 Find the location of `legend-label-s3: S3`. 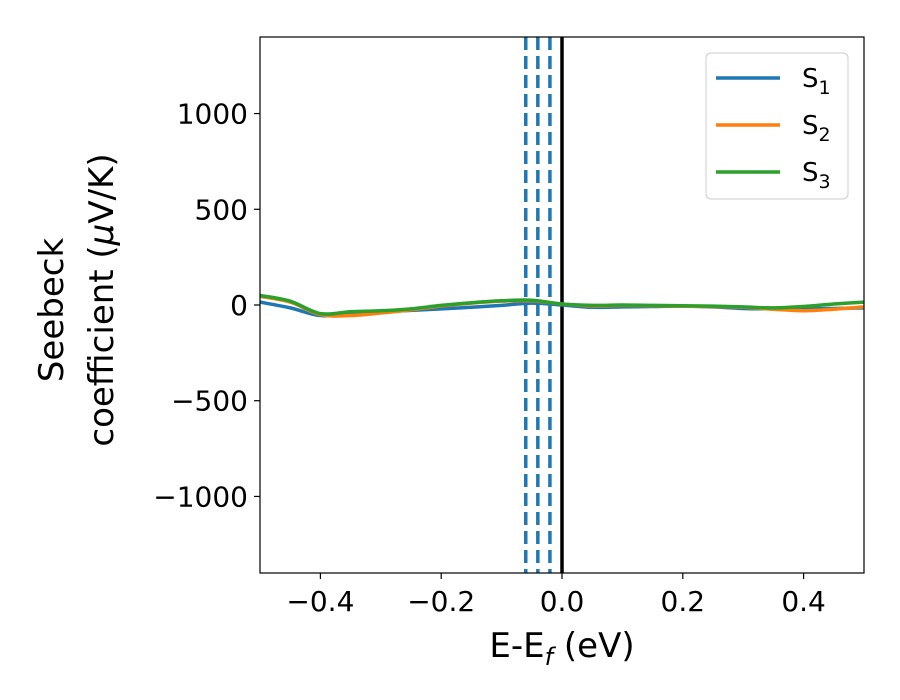

legend-label-s3: S3 is located at coordinates (816, 175).